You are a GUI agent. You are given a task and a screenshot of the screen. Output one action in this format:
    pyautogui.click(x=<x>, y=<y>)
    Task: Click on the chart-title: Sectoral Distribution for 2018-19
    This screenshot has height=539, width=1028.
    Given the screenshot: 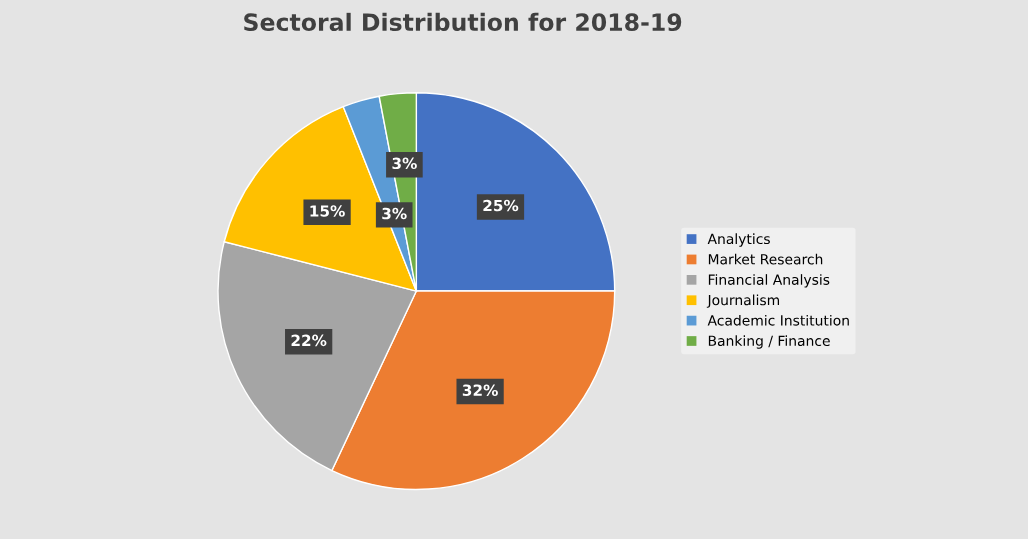 What is the action you would take?
    pyautogui.click(x=463, y=22)
    